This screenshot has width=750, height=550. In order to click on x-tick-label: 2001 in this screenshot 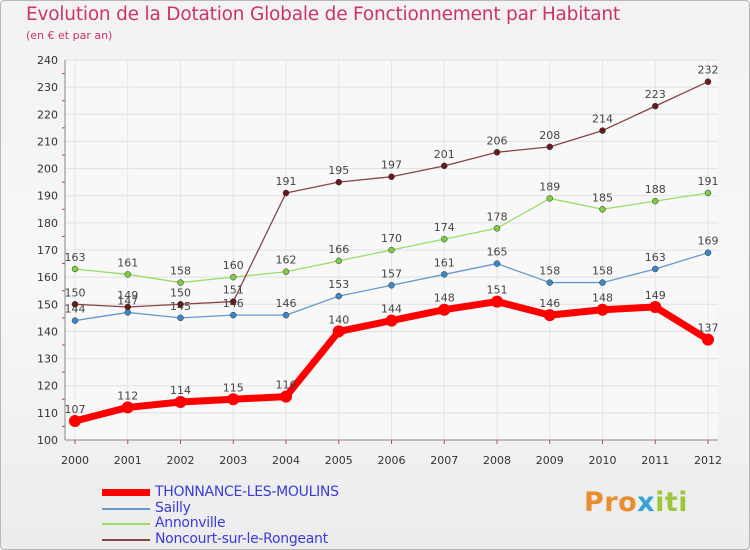, I will do `click(128, 460)`.